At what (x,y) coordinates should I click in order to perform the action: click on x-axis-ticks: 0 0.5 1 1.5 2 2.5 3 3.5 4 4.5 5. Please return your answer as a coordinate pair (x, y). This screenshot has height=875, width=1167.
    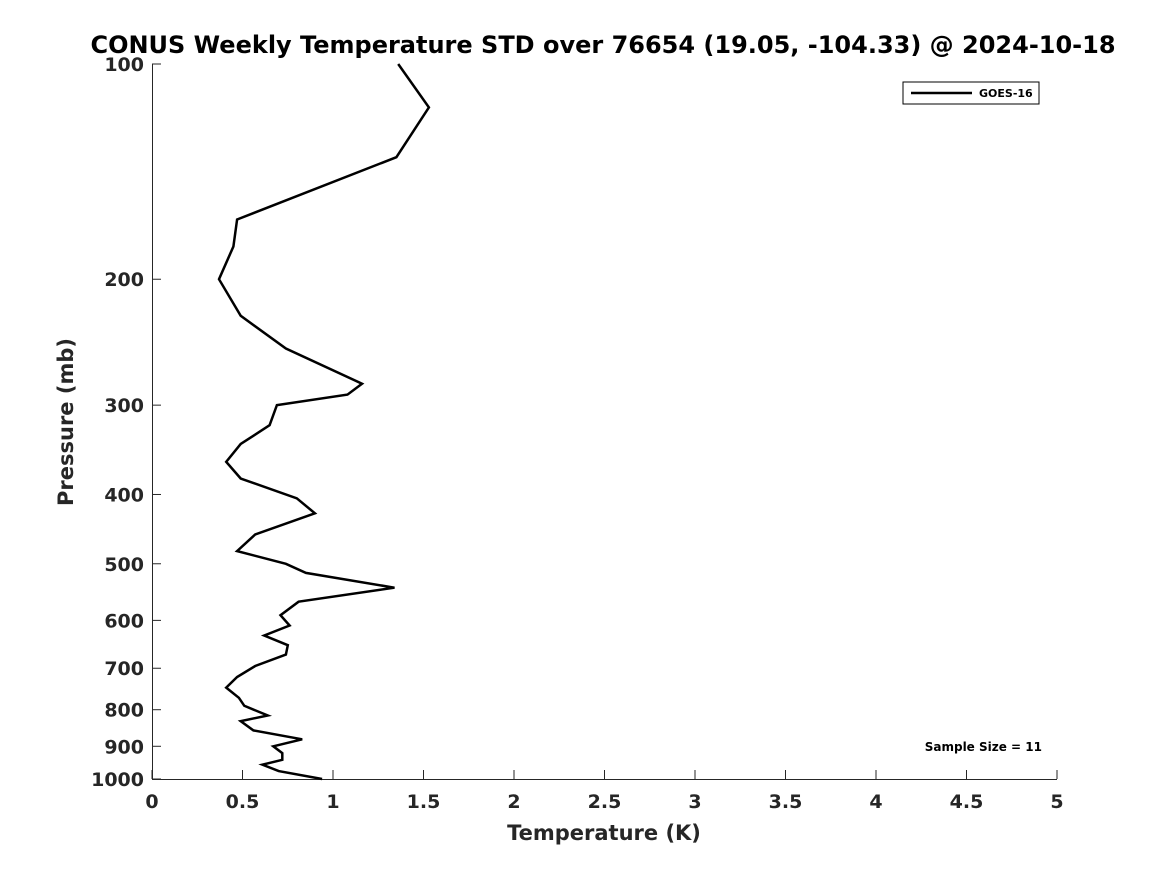
    Looking at the image, I should click on (604, 791).